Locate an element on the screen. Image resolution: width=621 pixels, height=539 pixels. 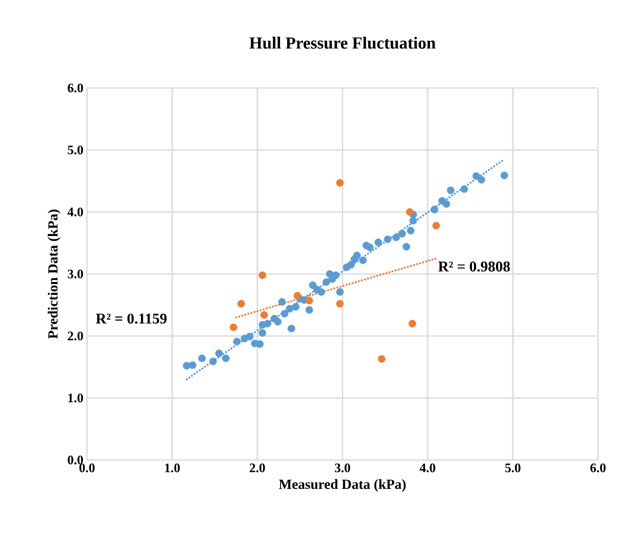
y-tick-label: 0.0 is located at coordinates (75, 460).